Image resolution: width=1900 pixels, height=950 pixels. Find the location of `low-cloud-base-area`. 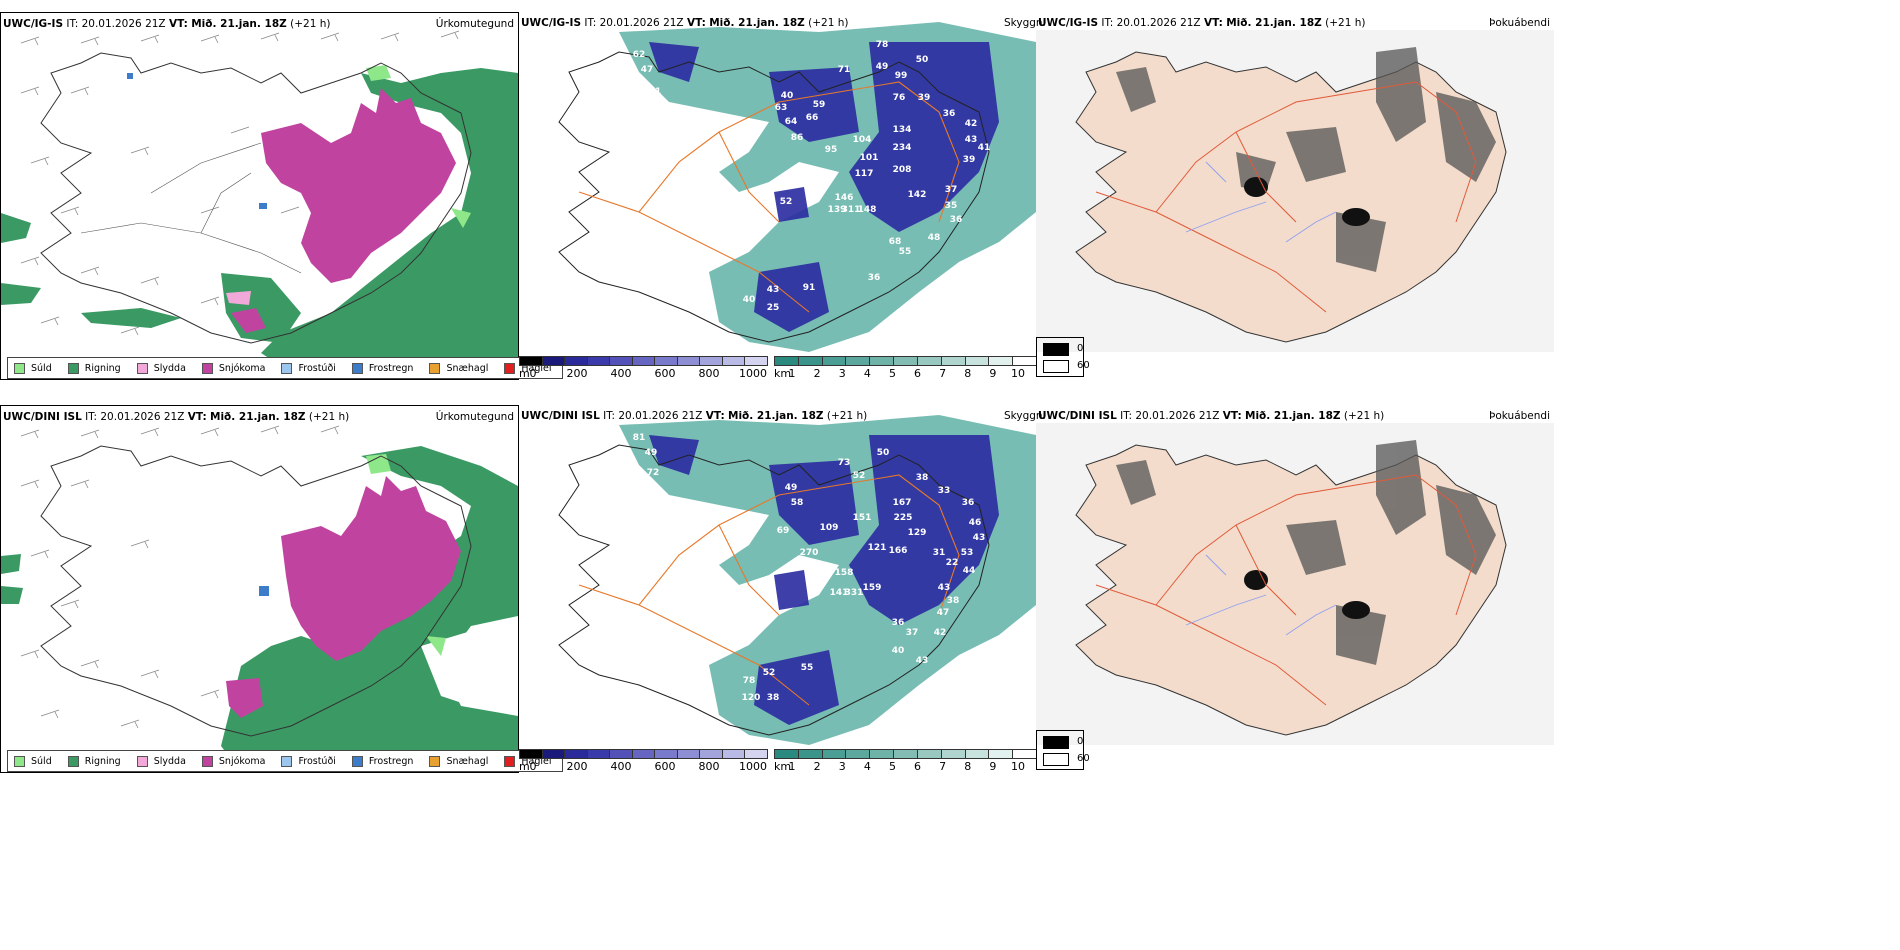

low-cloud-base-area is located at coordinates (824, 580).